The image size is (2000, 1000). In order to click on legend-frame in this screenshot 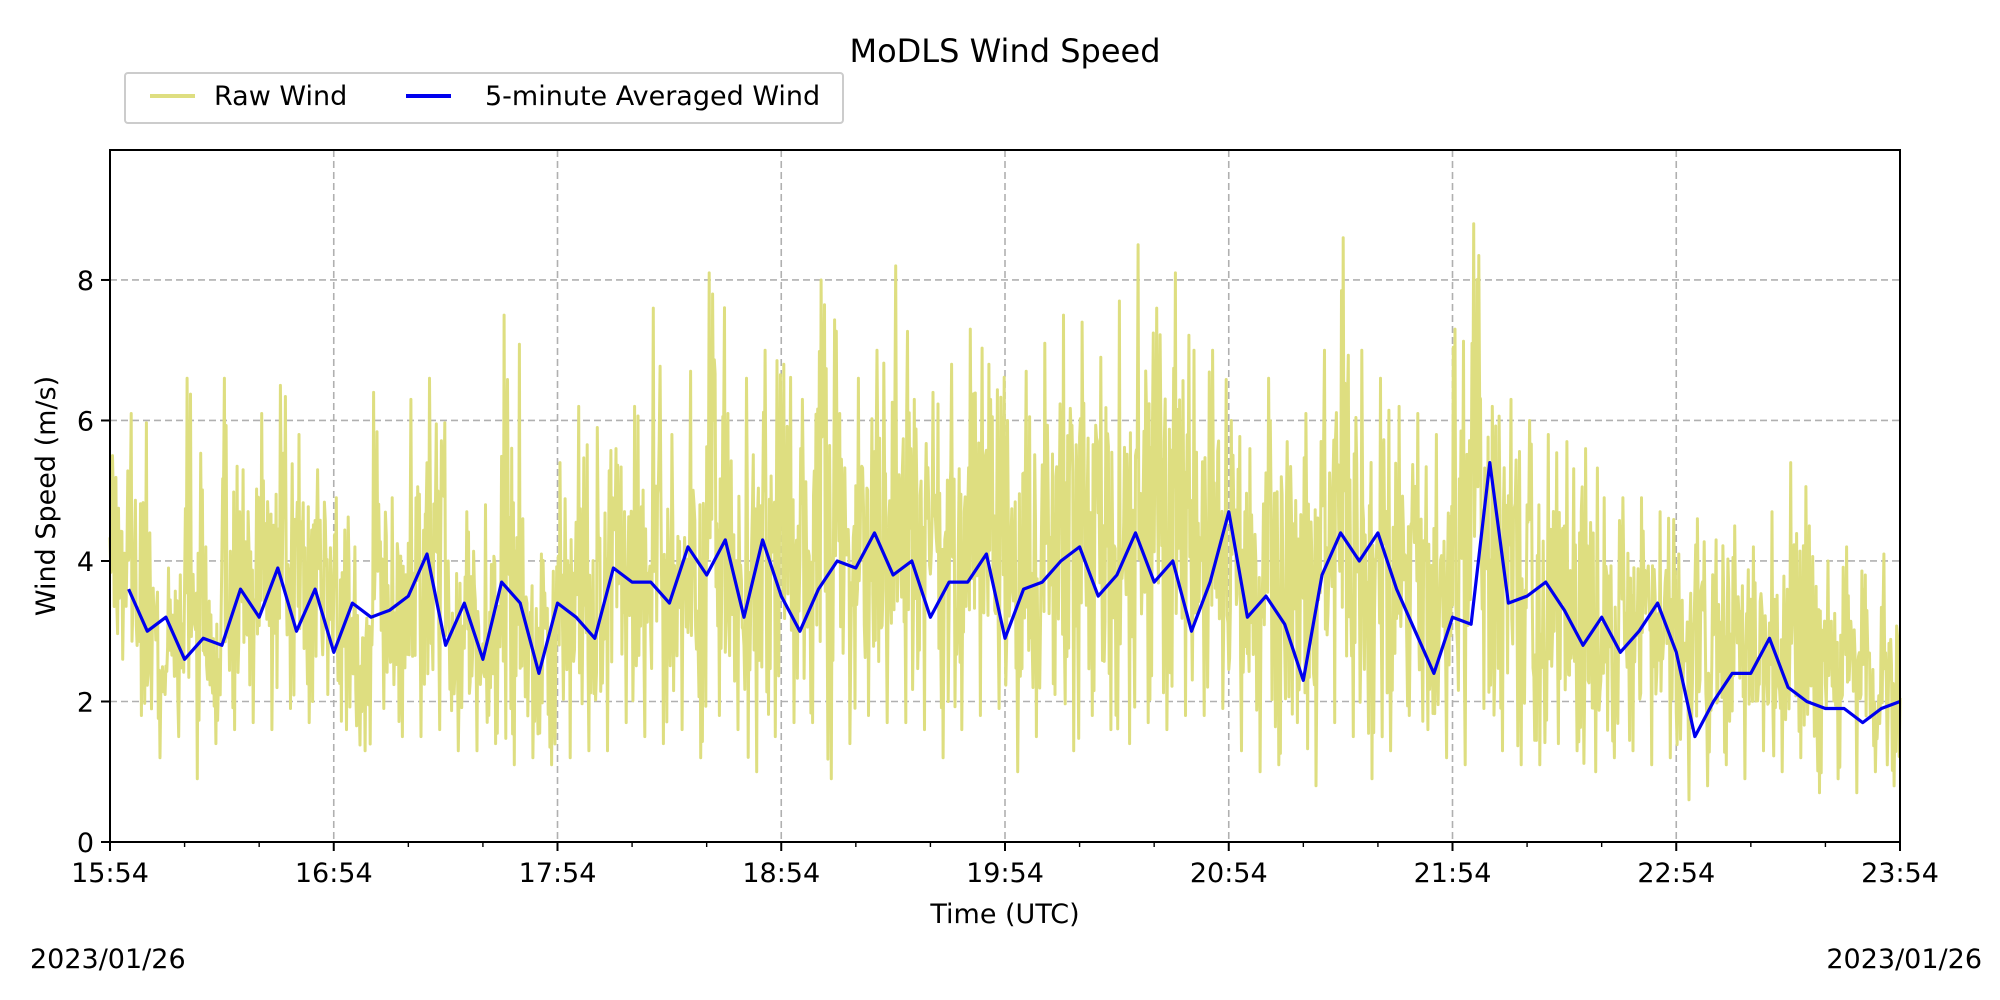, I will do `click(484, 98)`.